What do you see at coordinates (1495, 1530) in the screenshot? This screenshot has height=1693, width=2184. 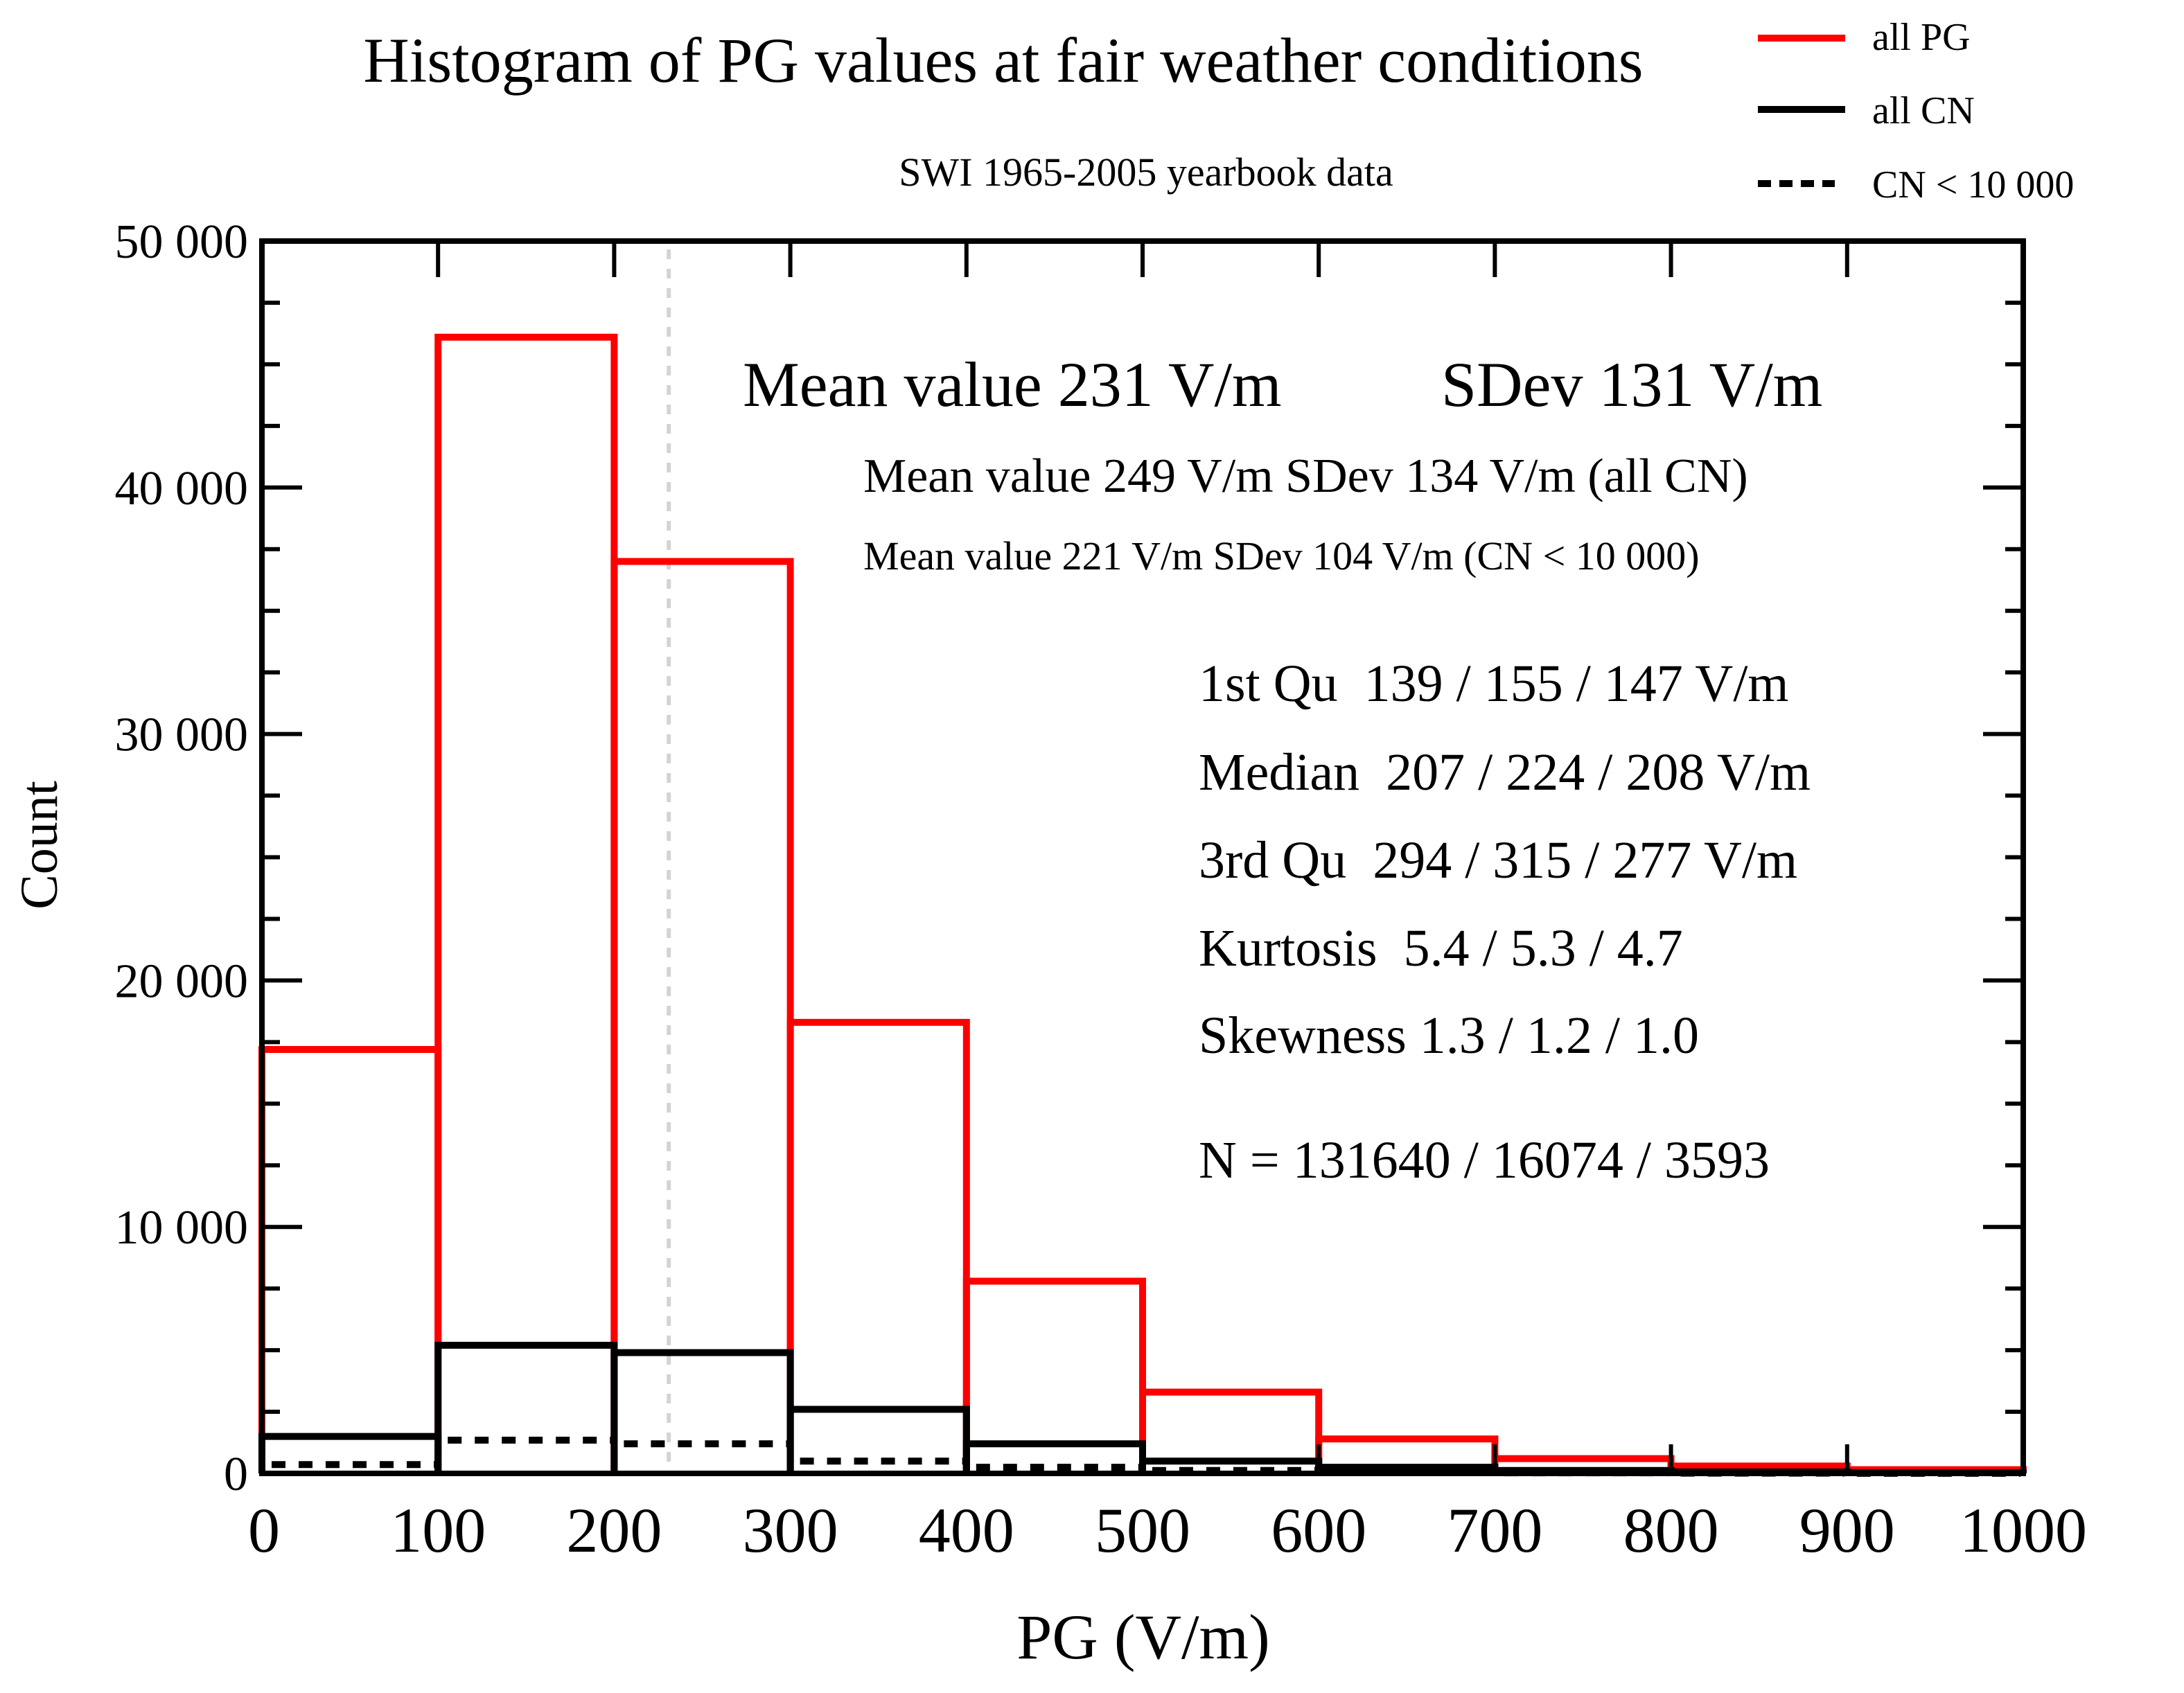 I see `x-tick-label-7: 700` at bounding box center [1495, 1530].